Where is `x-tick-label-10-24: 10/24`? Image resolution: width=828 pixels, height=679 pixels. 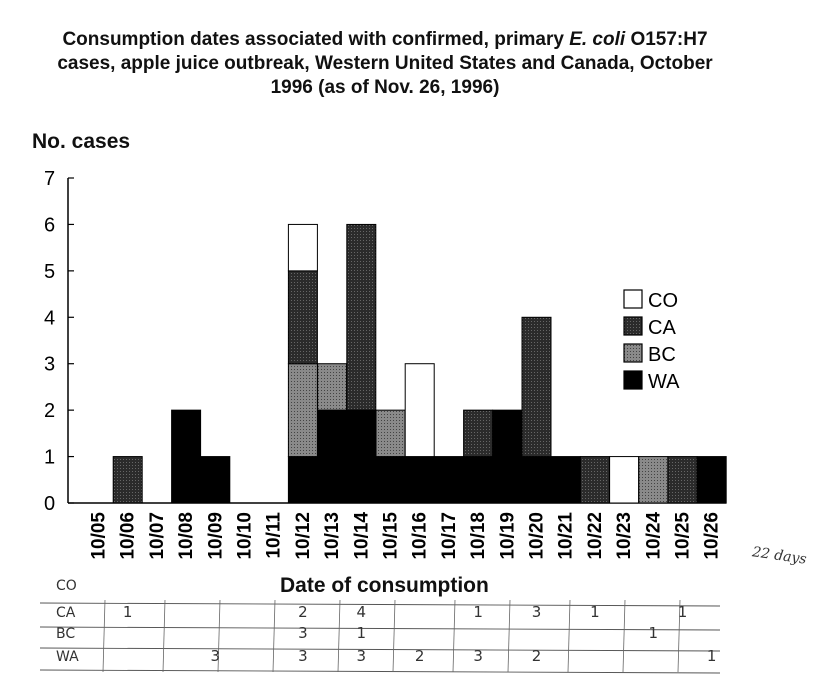
x-tick-label-10-24: 10/24 is located at coordinates (653, 536).